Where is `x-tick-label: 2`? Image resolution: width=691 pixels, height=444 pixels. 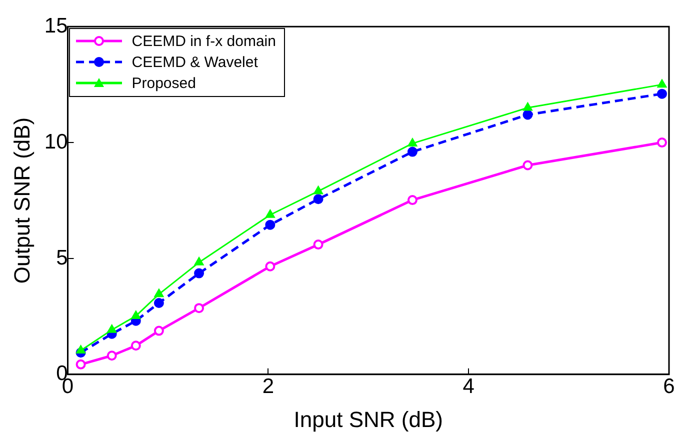 x-tick-label: 2 is located at coordinates (268, 386).